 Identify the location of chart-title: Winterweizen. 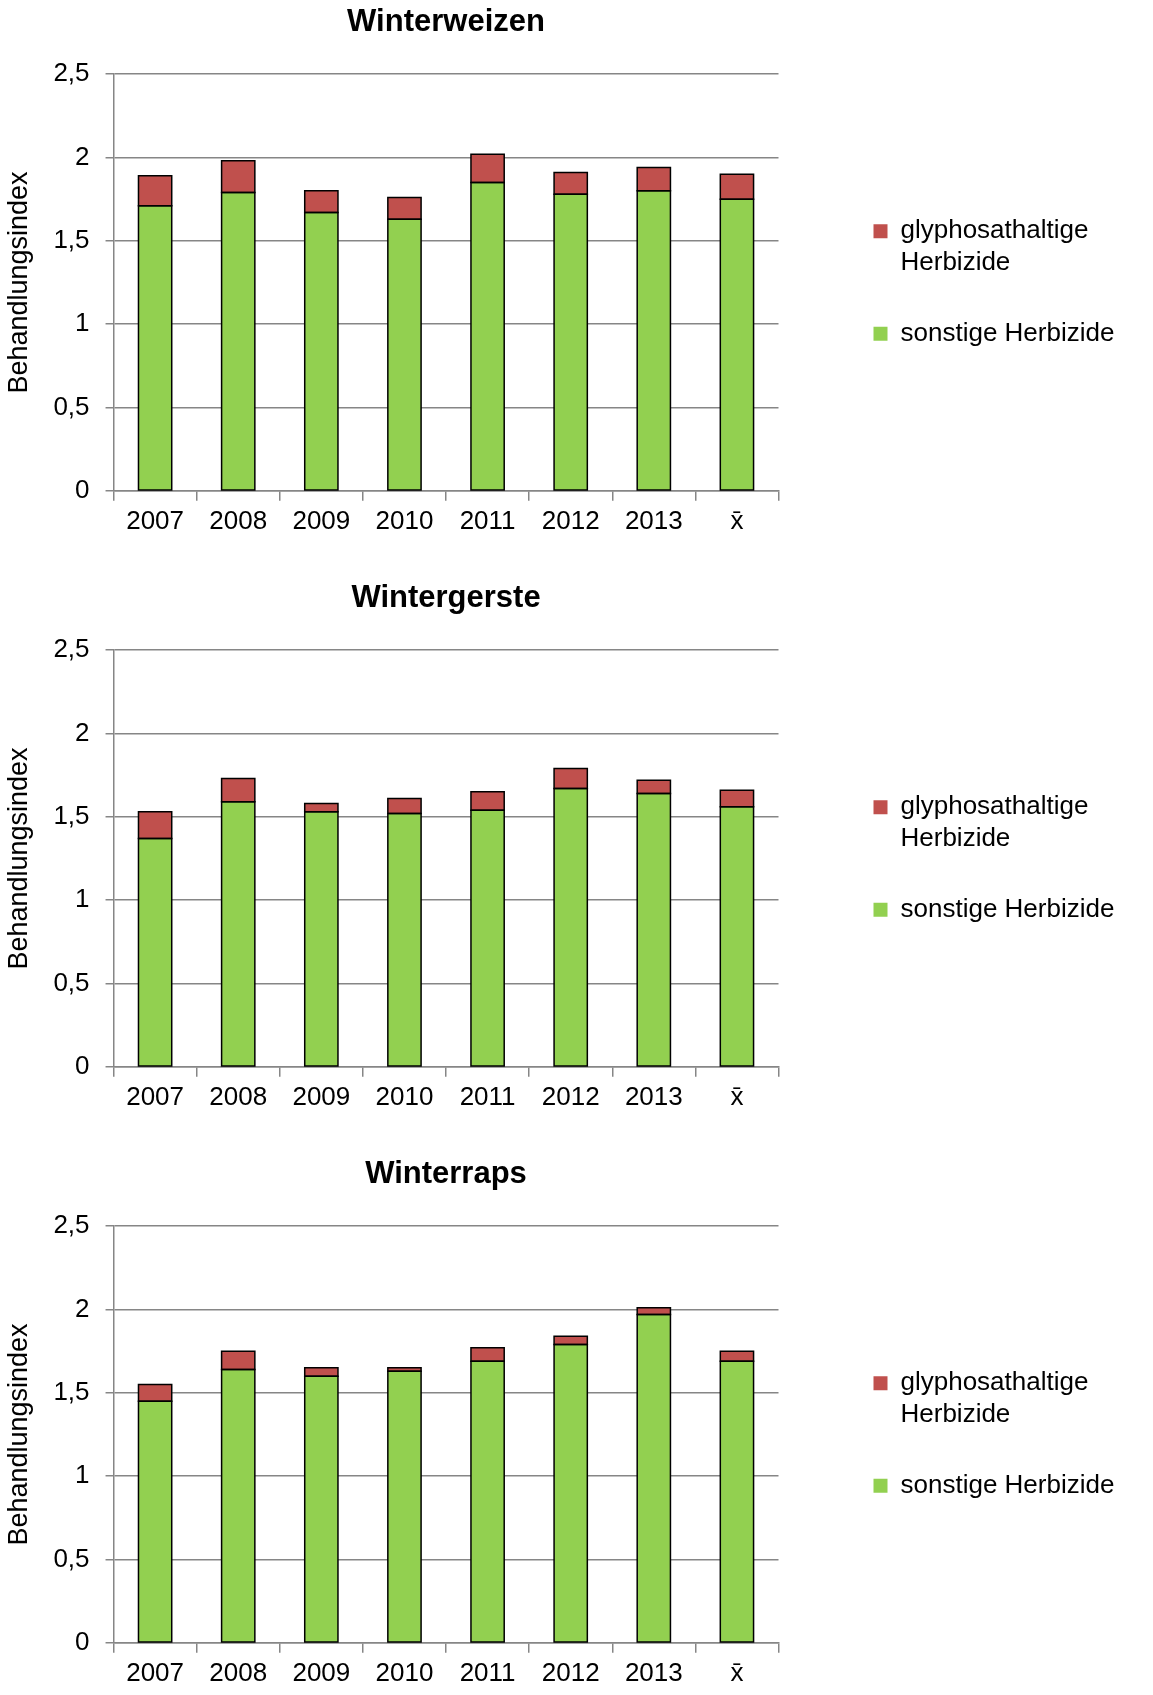
(446, 21).